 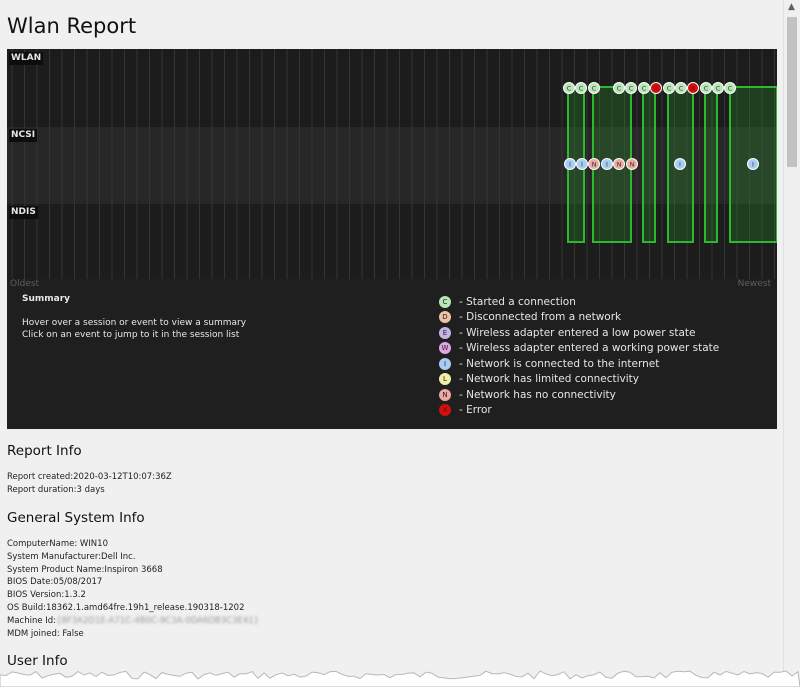 What do you see at coordinates (549, 379) in the screenshot?
I see `legend-text: - Network has limited connectivity` at bounding box center [549, 379].